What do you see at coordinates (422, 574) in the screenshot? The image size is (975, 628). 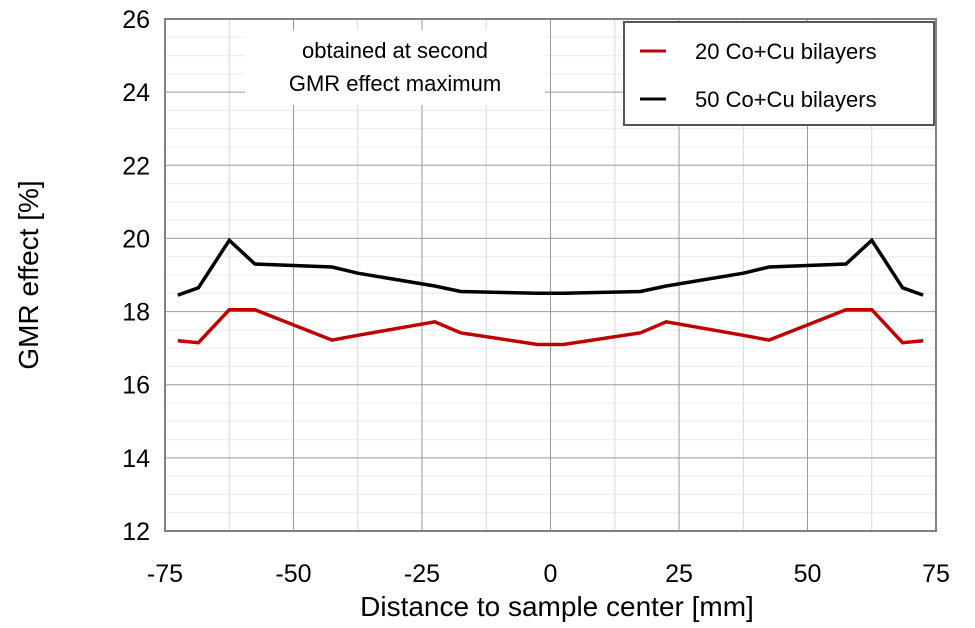 I see `x-tick-label: -25` at bounding box center [422, 574].